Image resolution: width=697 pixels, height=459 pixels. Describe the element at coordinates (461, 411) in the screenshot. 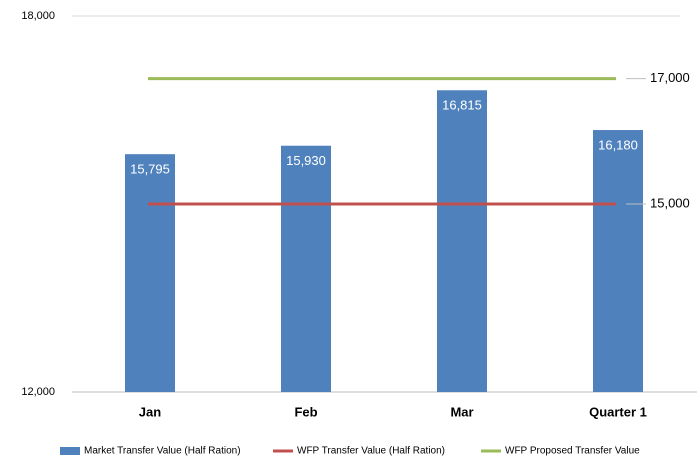

I see `x-tick-label: Mar` at that location.